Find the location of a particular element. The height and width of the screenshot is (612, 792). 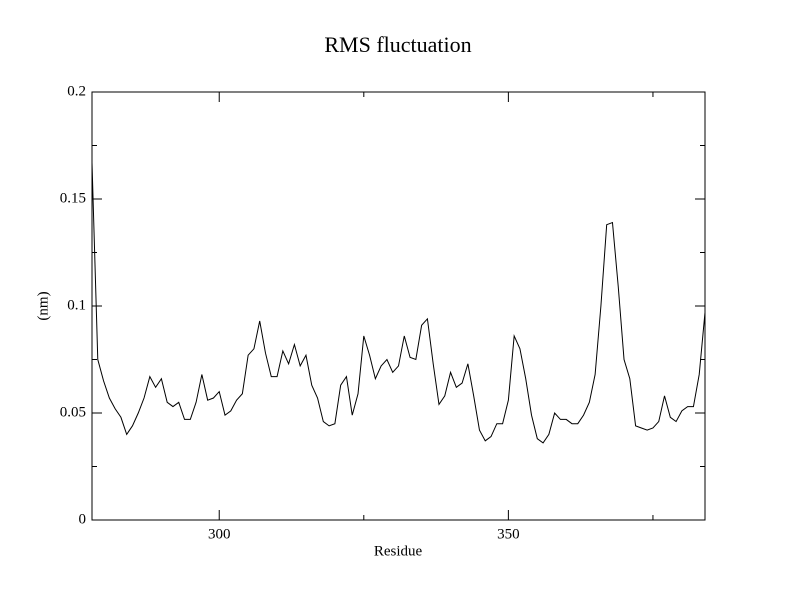

y-tick-label: 0.1 is located at coordinates (76, 305).